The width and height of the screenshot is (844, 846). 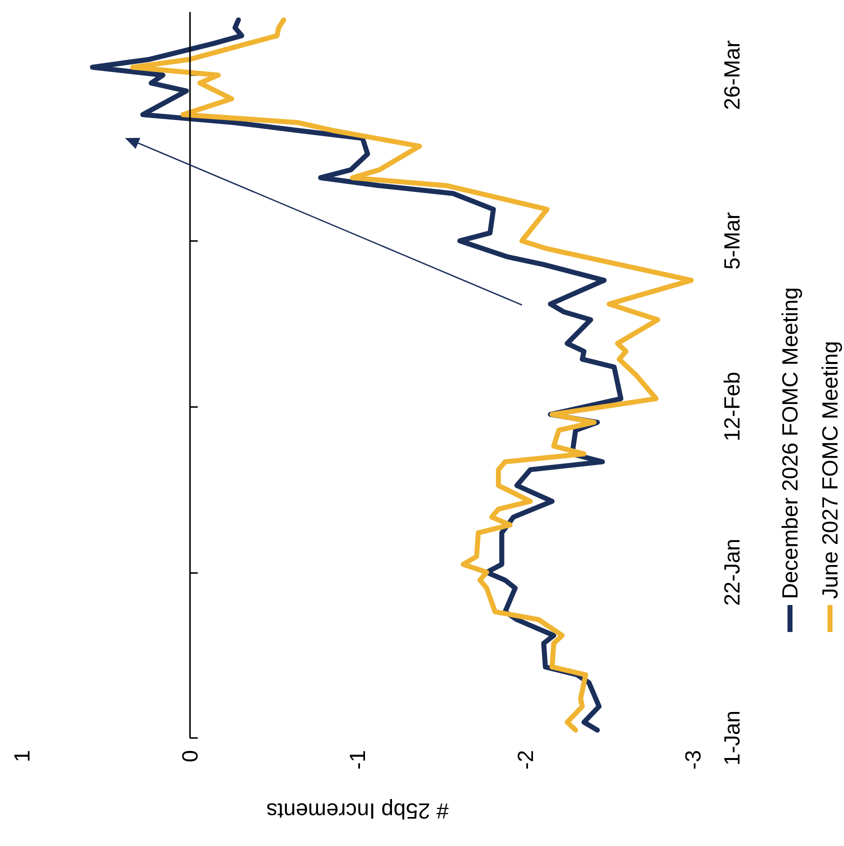 What do you see at coordinates (790, 443) in the screenshot?
I see `text: December 2026 FOMC Meeting` at bounding box center [790, 443].